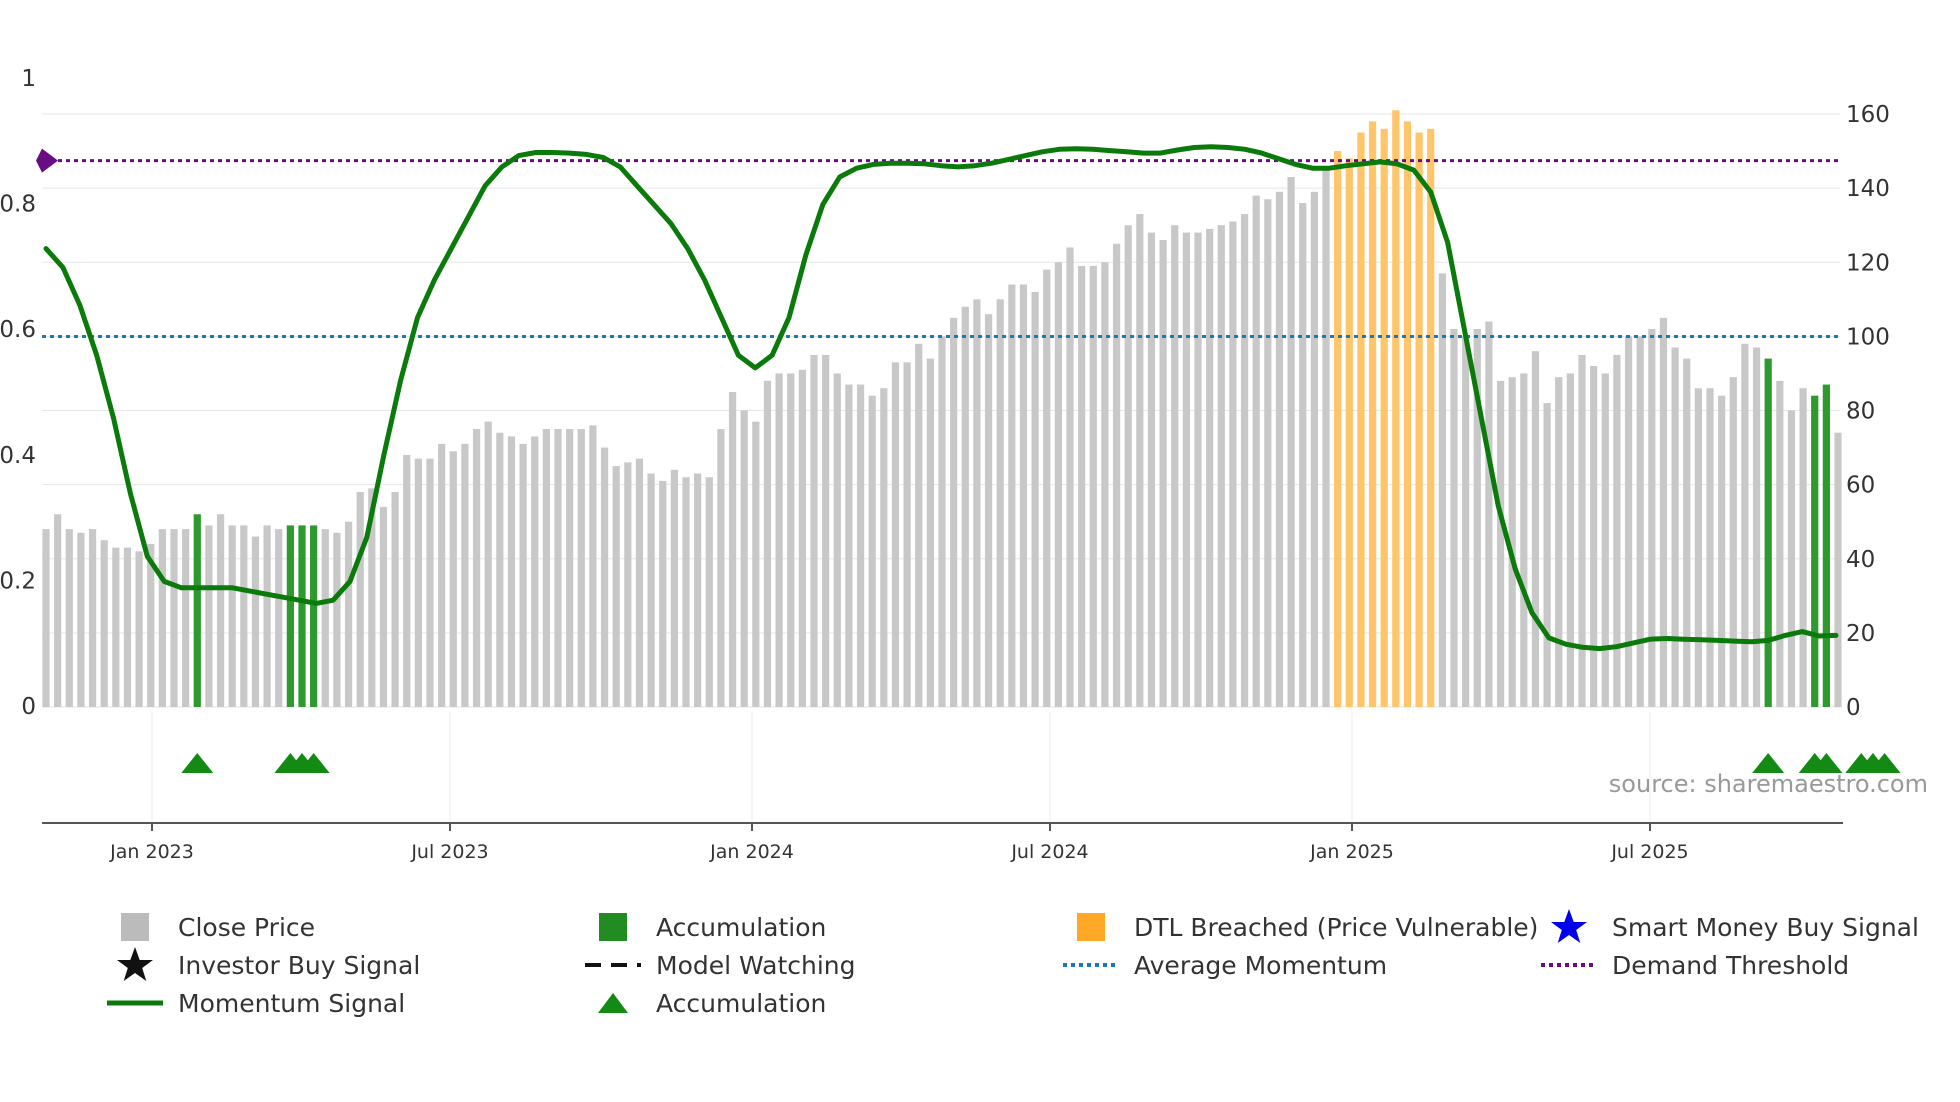  I want to click on right-axis-ticks: 0 20 40 60 80 100 120 140 160, so click(1868, 411).